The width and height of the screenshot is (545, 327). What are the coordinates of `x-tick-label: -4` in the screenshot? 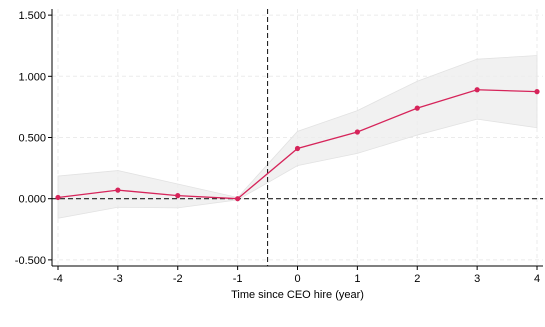 It's located at (58, 279).